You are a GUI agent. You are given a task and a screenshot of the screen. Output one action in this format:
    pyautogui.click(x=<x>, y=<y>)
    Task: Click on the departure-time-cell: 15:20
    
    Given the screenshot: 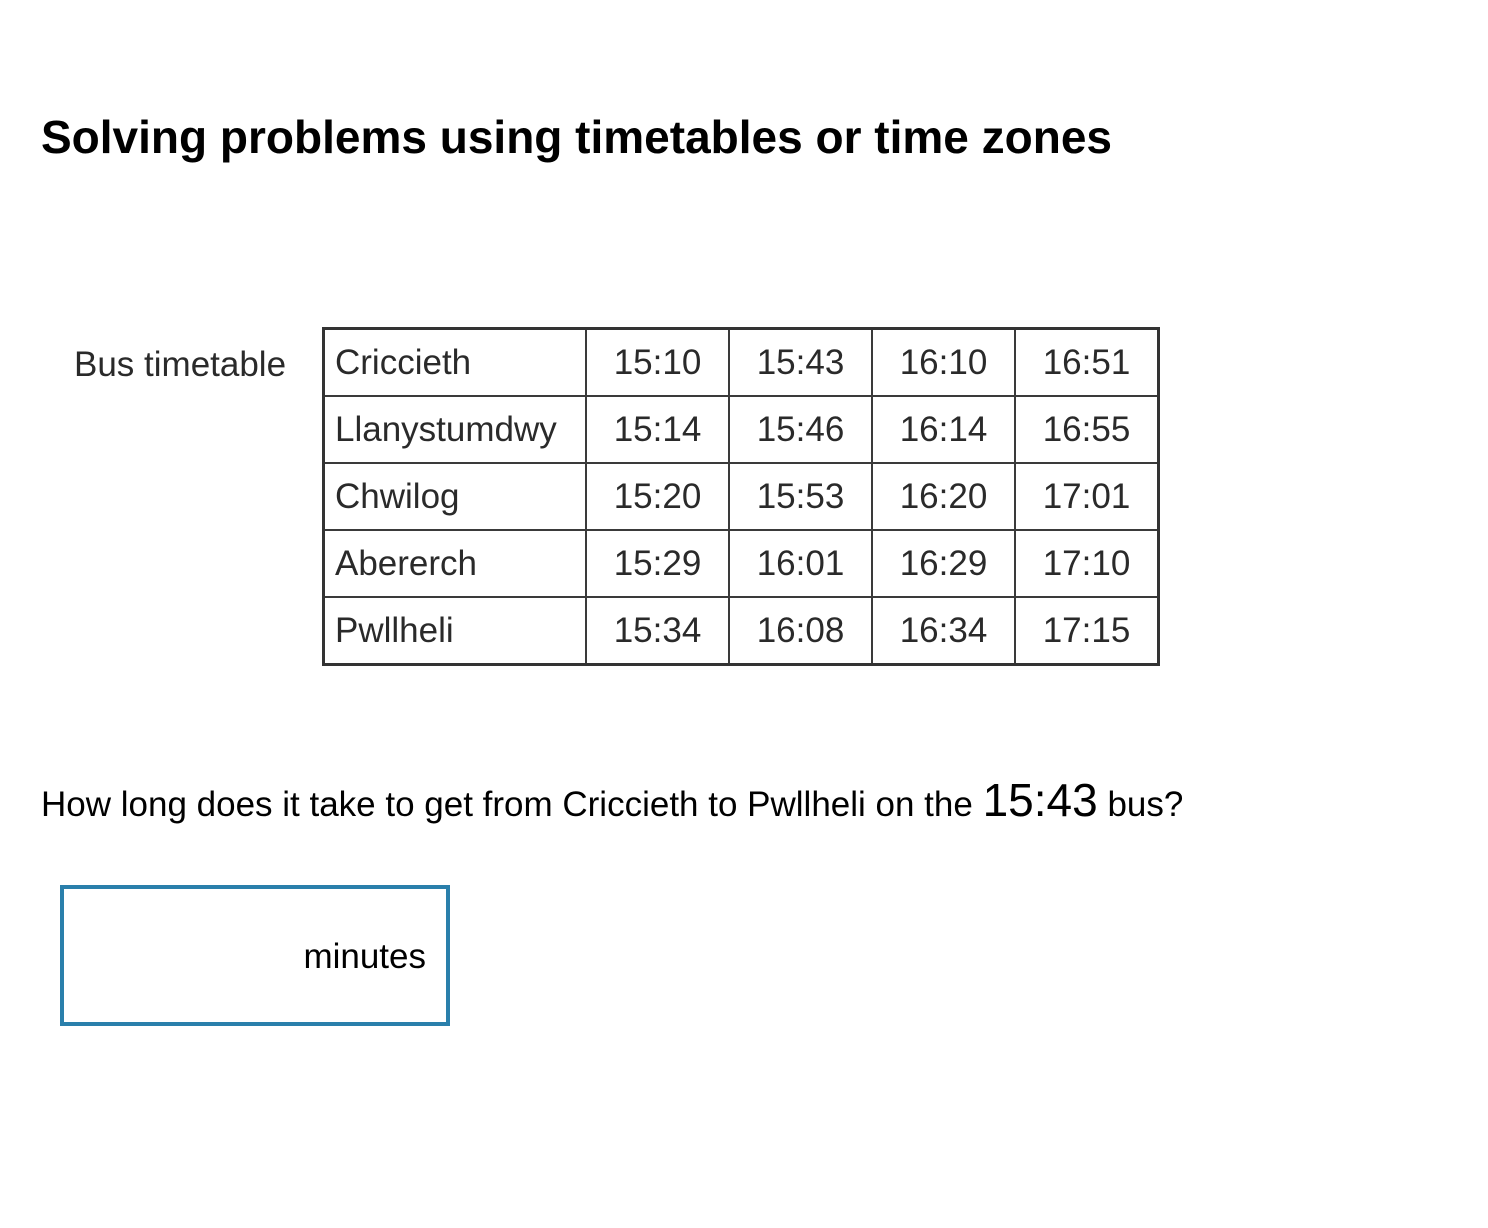 What is the action you would take?
    pyautogui.click(x=657, y=496)
    